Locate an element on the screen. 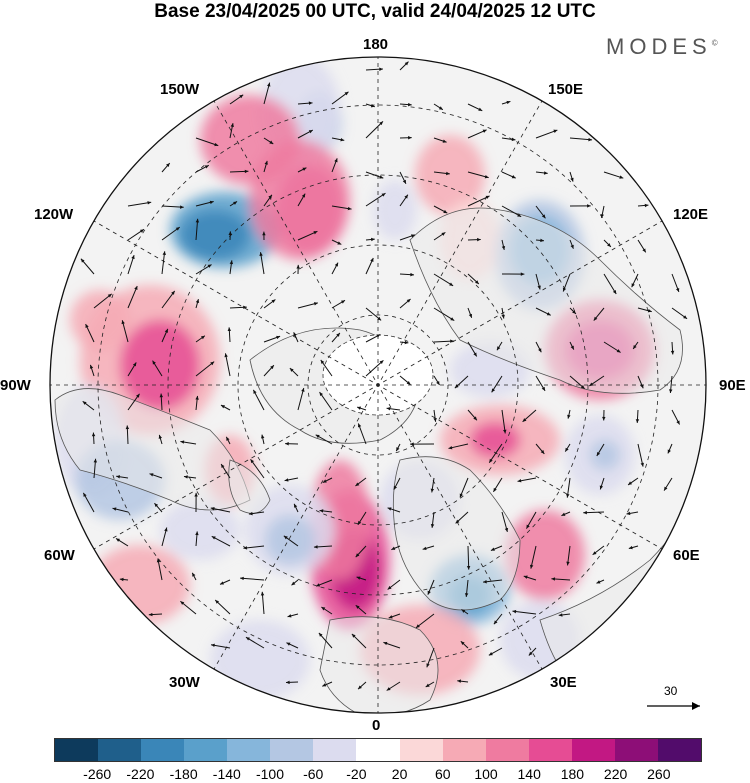  lon-label-180: 180 is located at coordinates (376, 44).